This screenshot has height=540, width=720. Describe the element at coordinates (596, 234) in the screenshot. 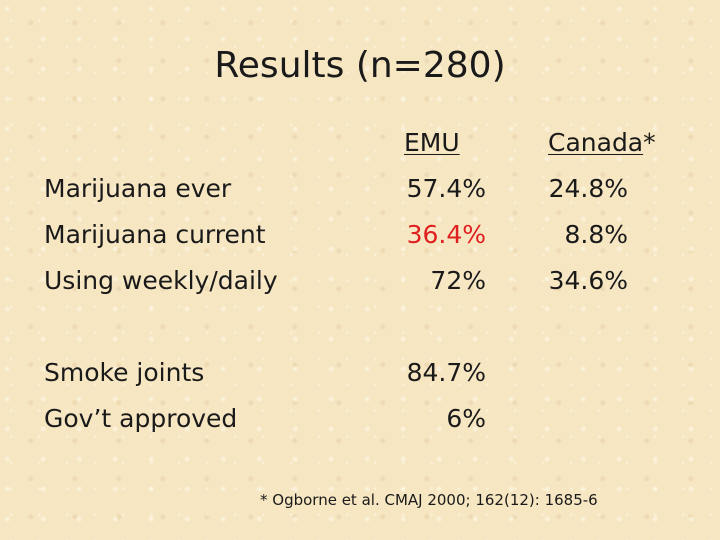

I see `value-canada-marijuana-current: 8.8%` at that location.